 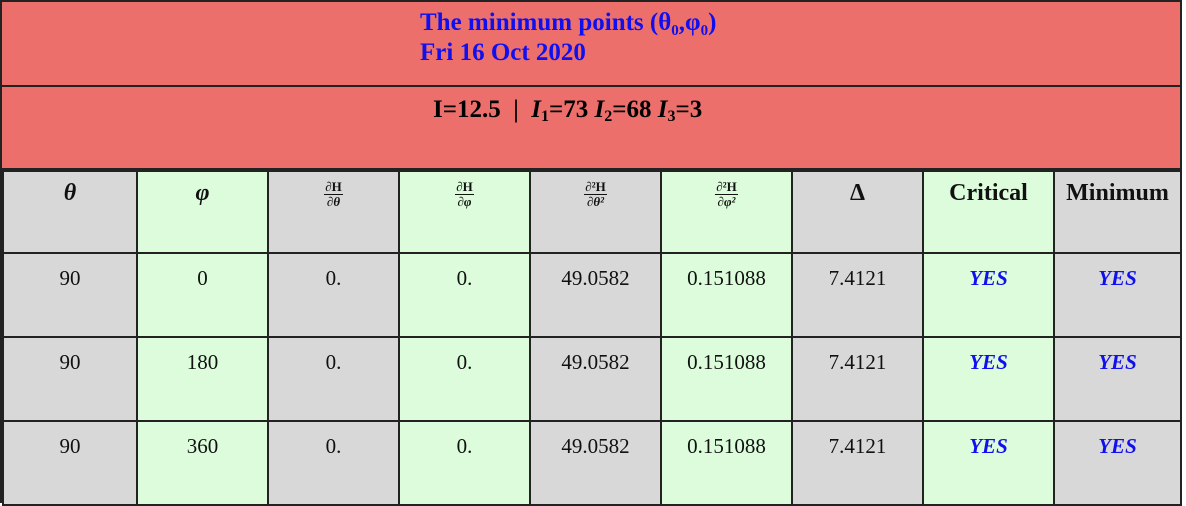 What do you see at coordinates (568, 22) in the screenshot?
I see `title-heading: The minimum points (θ₀,φ₀)` at bounding box center [568, 22].